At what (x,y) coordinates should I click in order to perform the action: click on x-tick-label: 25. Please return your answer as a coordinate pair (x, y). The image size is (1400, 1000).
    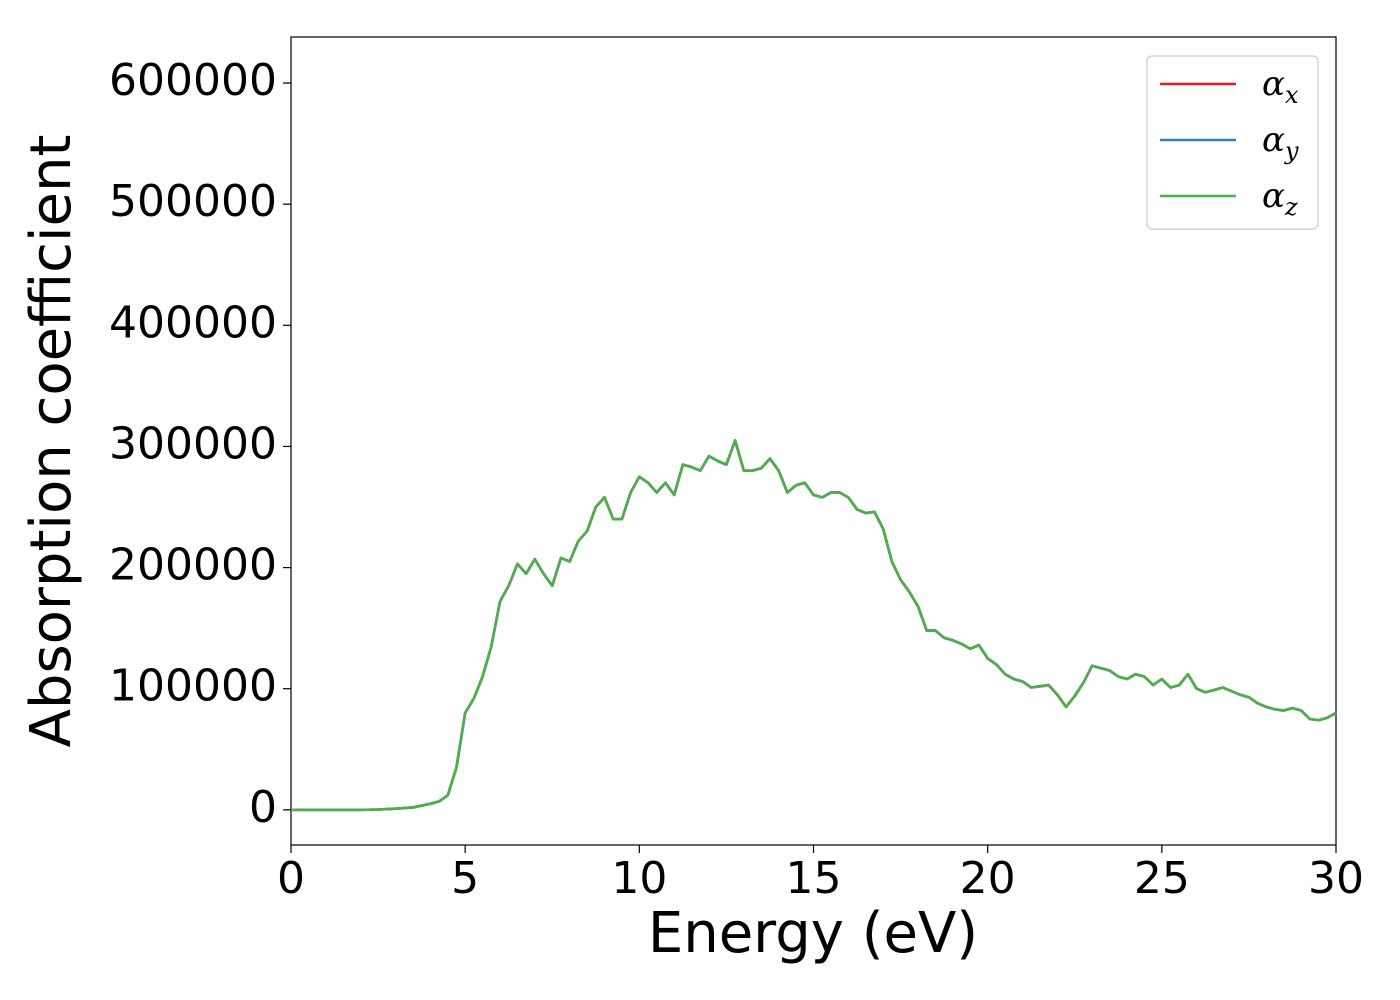
    Looking at the image, I should click on (1162, 878).